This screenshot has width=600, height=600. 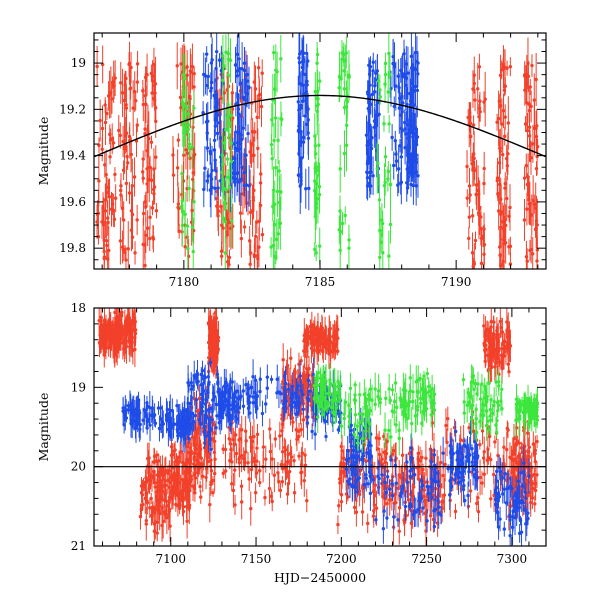 I want to click on top-x-tick-label: 7185, so click(x=320, y=282).